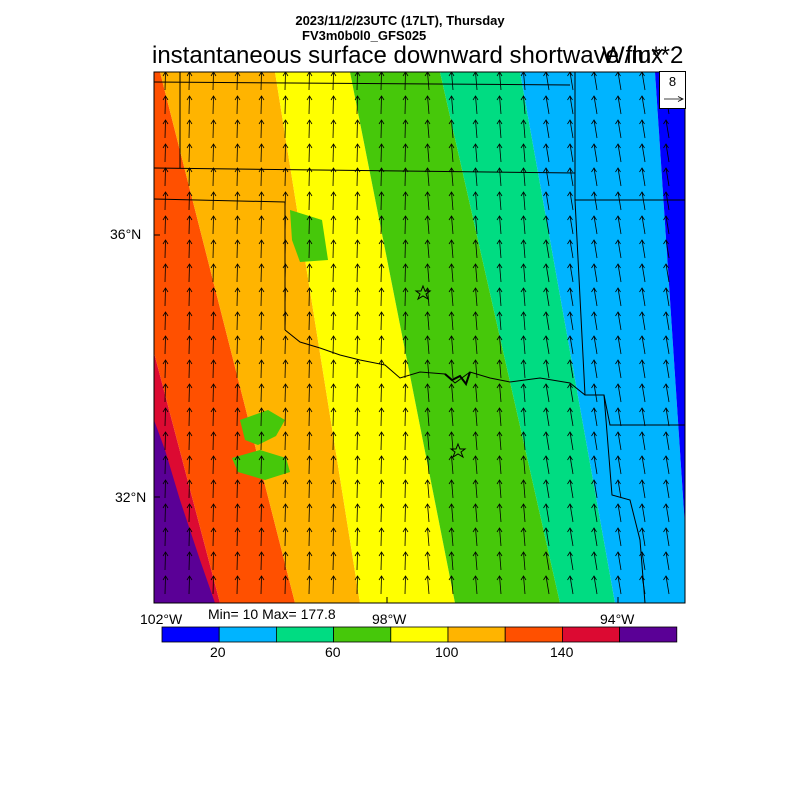  I want to click on colorbar-tick-20: 20, so click(218, 652).